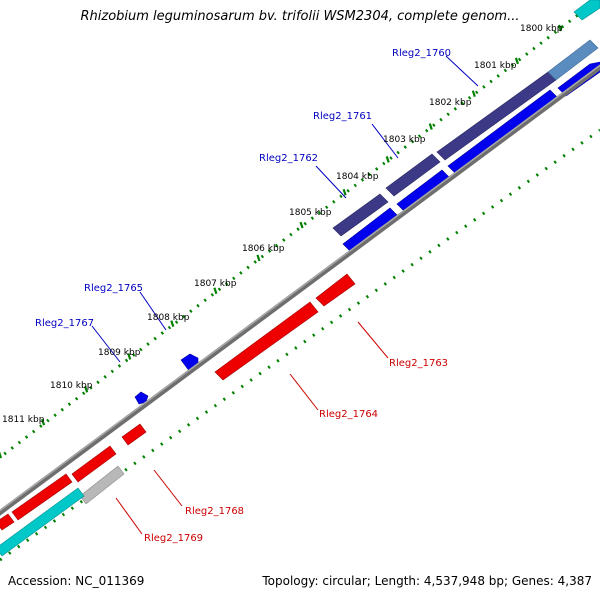 The image size is (600, 600). I want to click on scale-label: 1807 kbp, so click(215, 284).